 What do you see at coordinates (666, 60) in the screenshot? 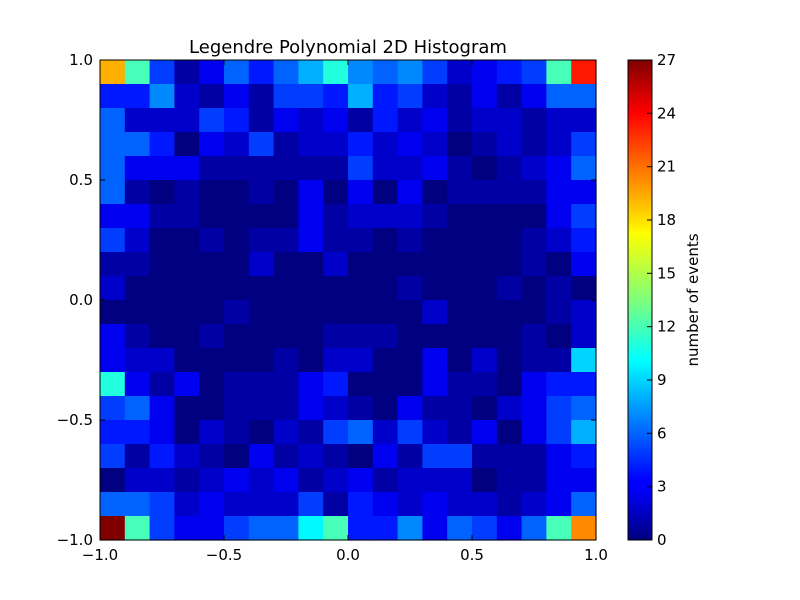
I see `colorbar-tick-label: 27` at bounding box center [666, 60].